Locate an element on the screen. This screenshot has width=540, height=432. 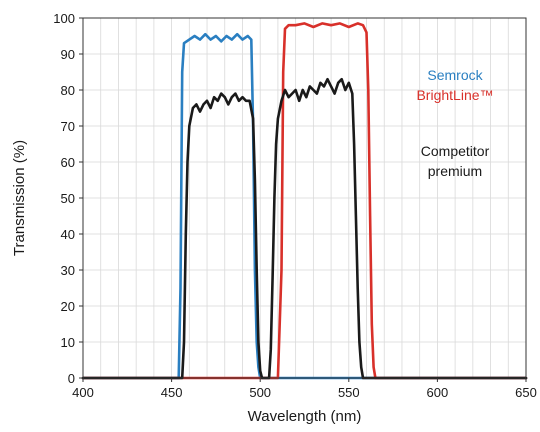
x-tick-label: 450 is located at coordinates (172, 392).